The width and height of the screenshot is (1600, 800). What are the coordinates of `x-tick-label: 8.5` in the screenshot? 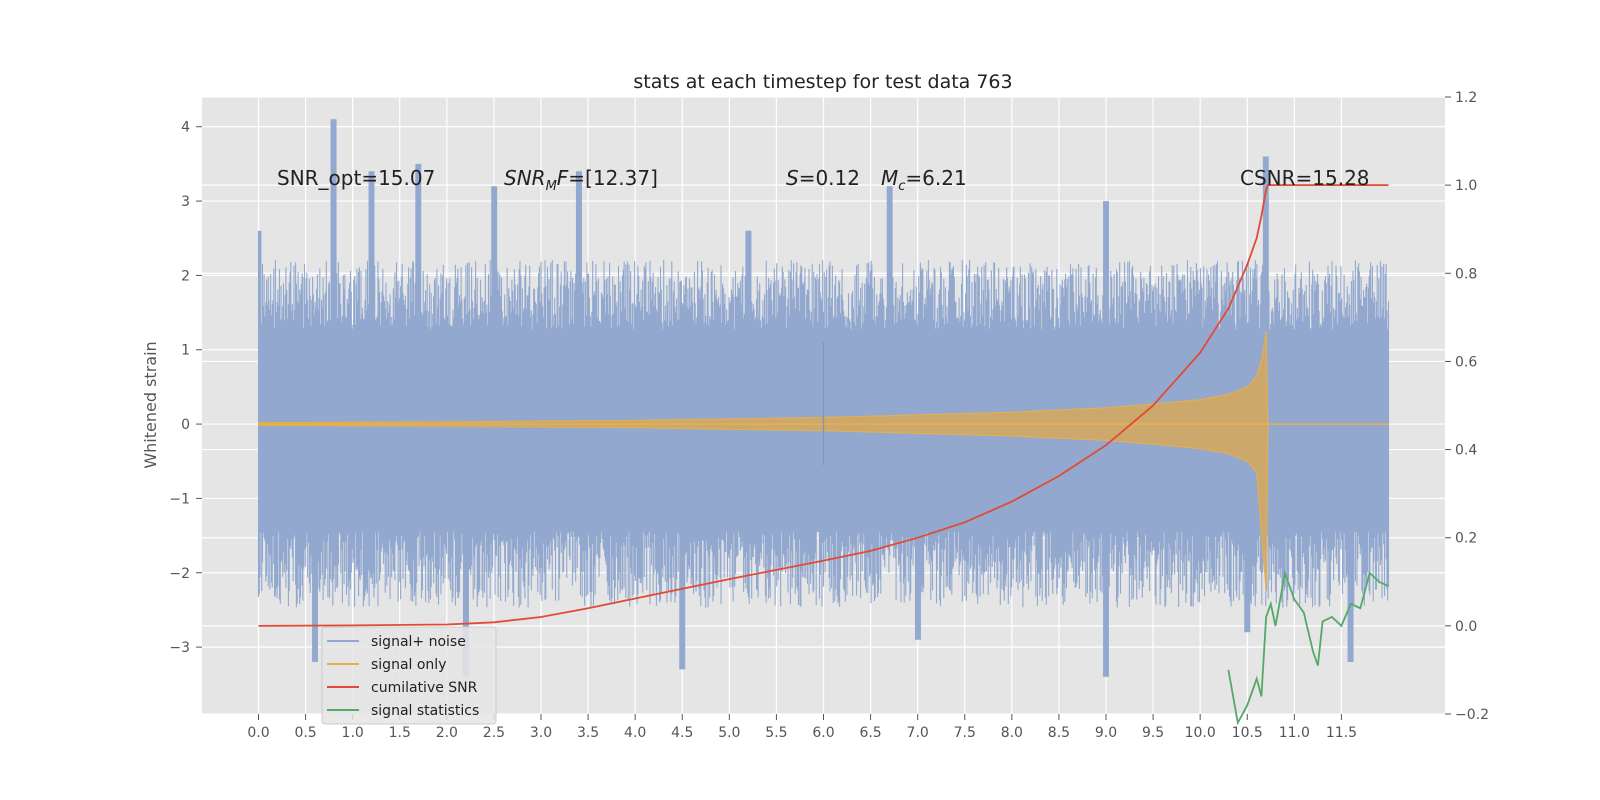 It's located at (1059, 733).